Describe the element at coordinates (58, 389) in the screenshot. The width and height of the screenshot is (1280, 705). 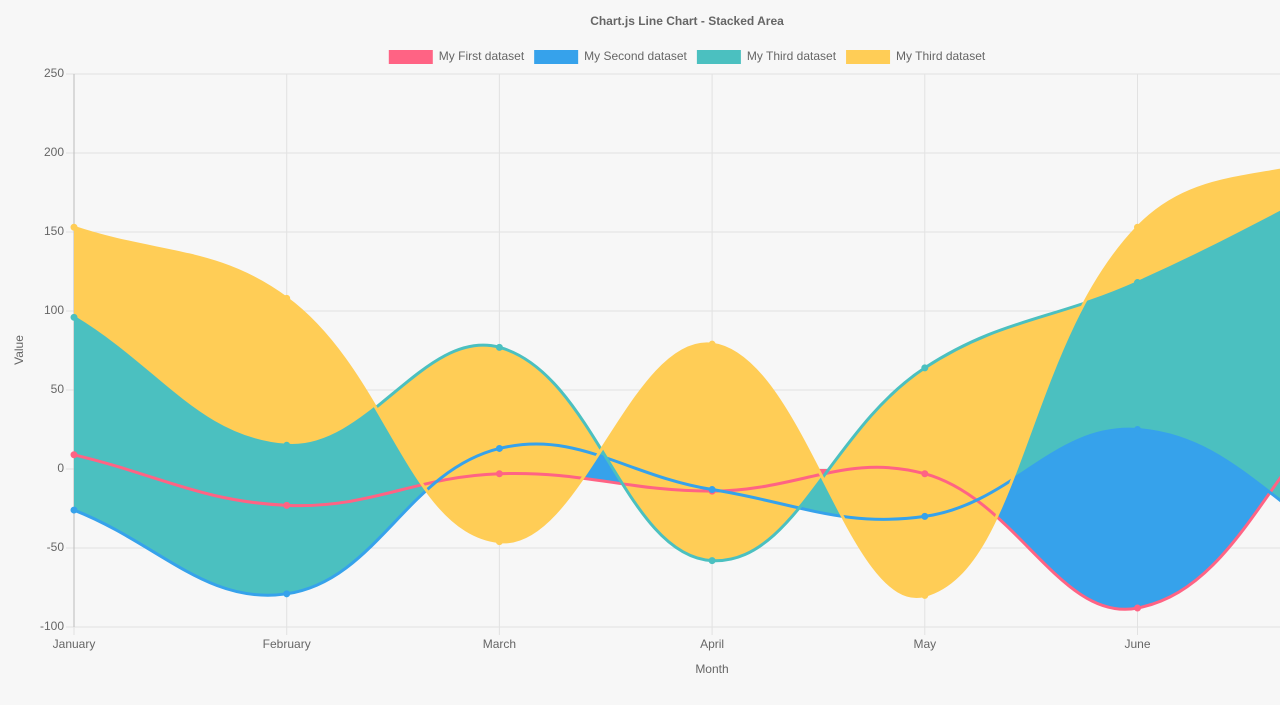
I see `y-tick-label: 50` at that location.